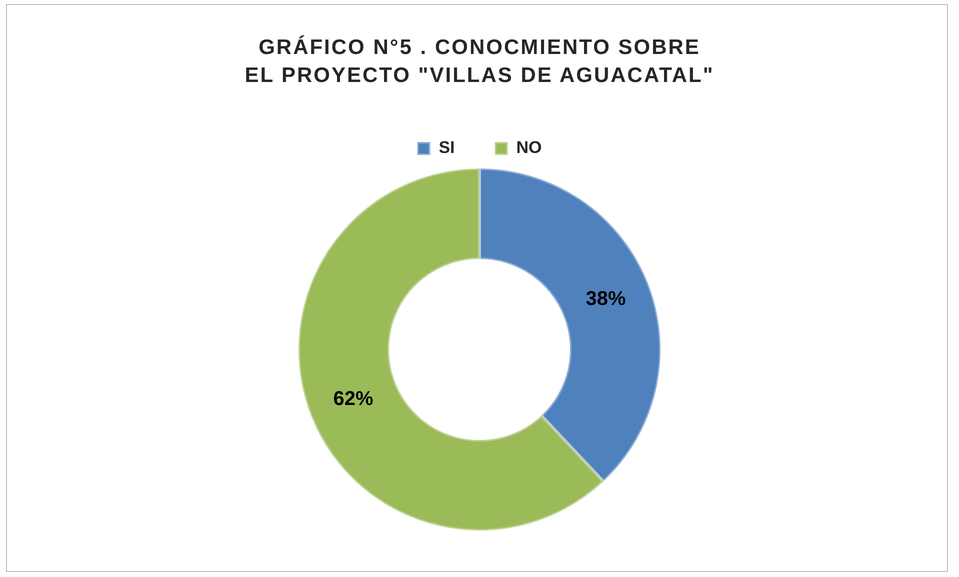 The height and width of the screenshot is (577, 959). Describe the element at coordinates (353, 399) in the screenshot. I see `data-label: 62%` at that location.